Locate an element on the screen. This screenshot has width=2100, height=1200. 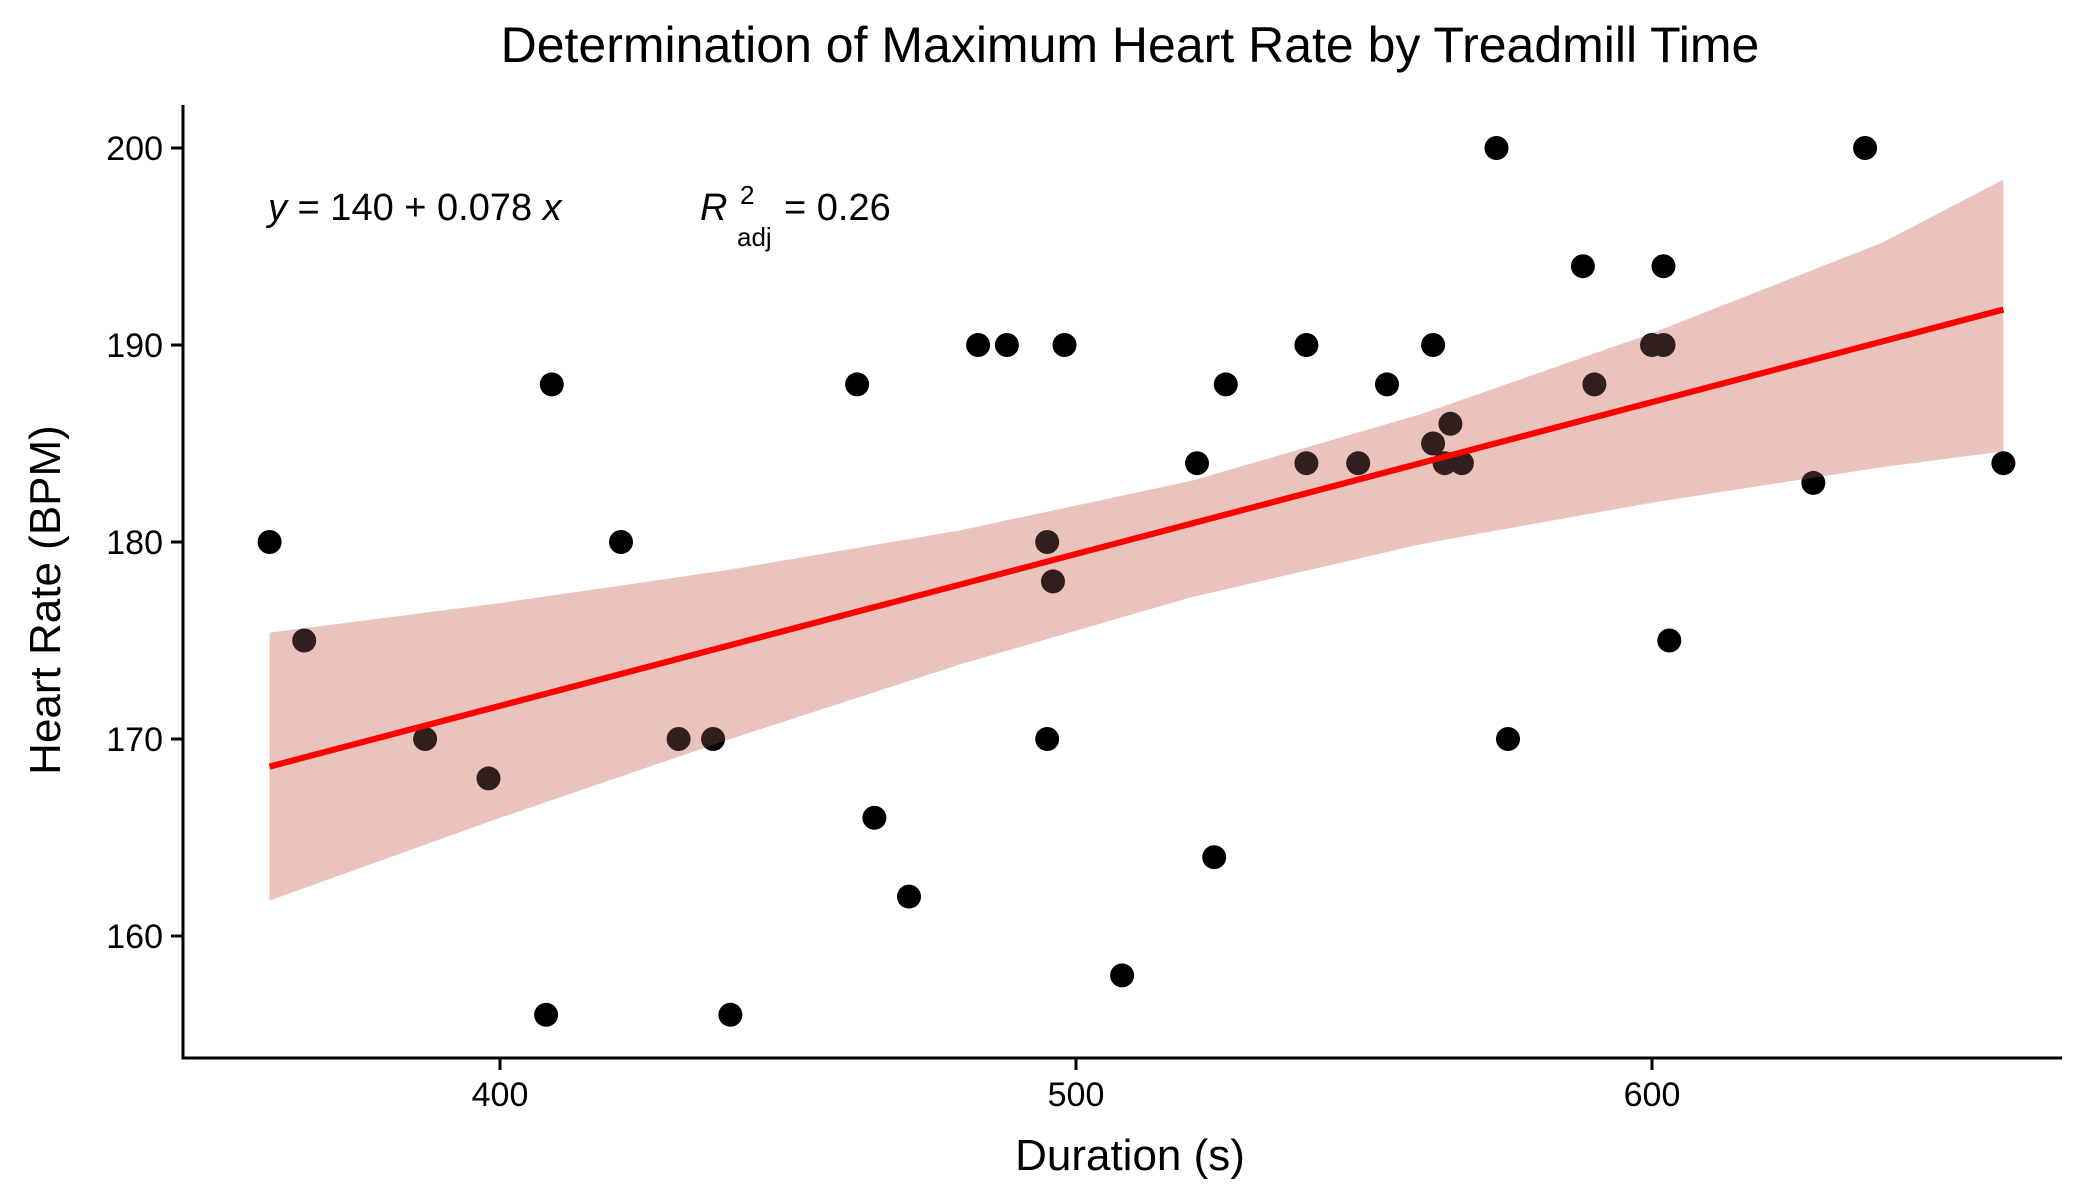
r2-subscript: adj is located at coordinates (754, 237).